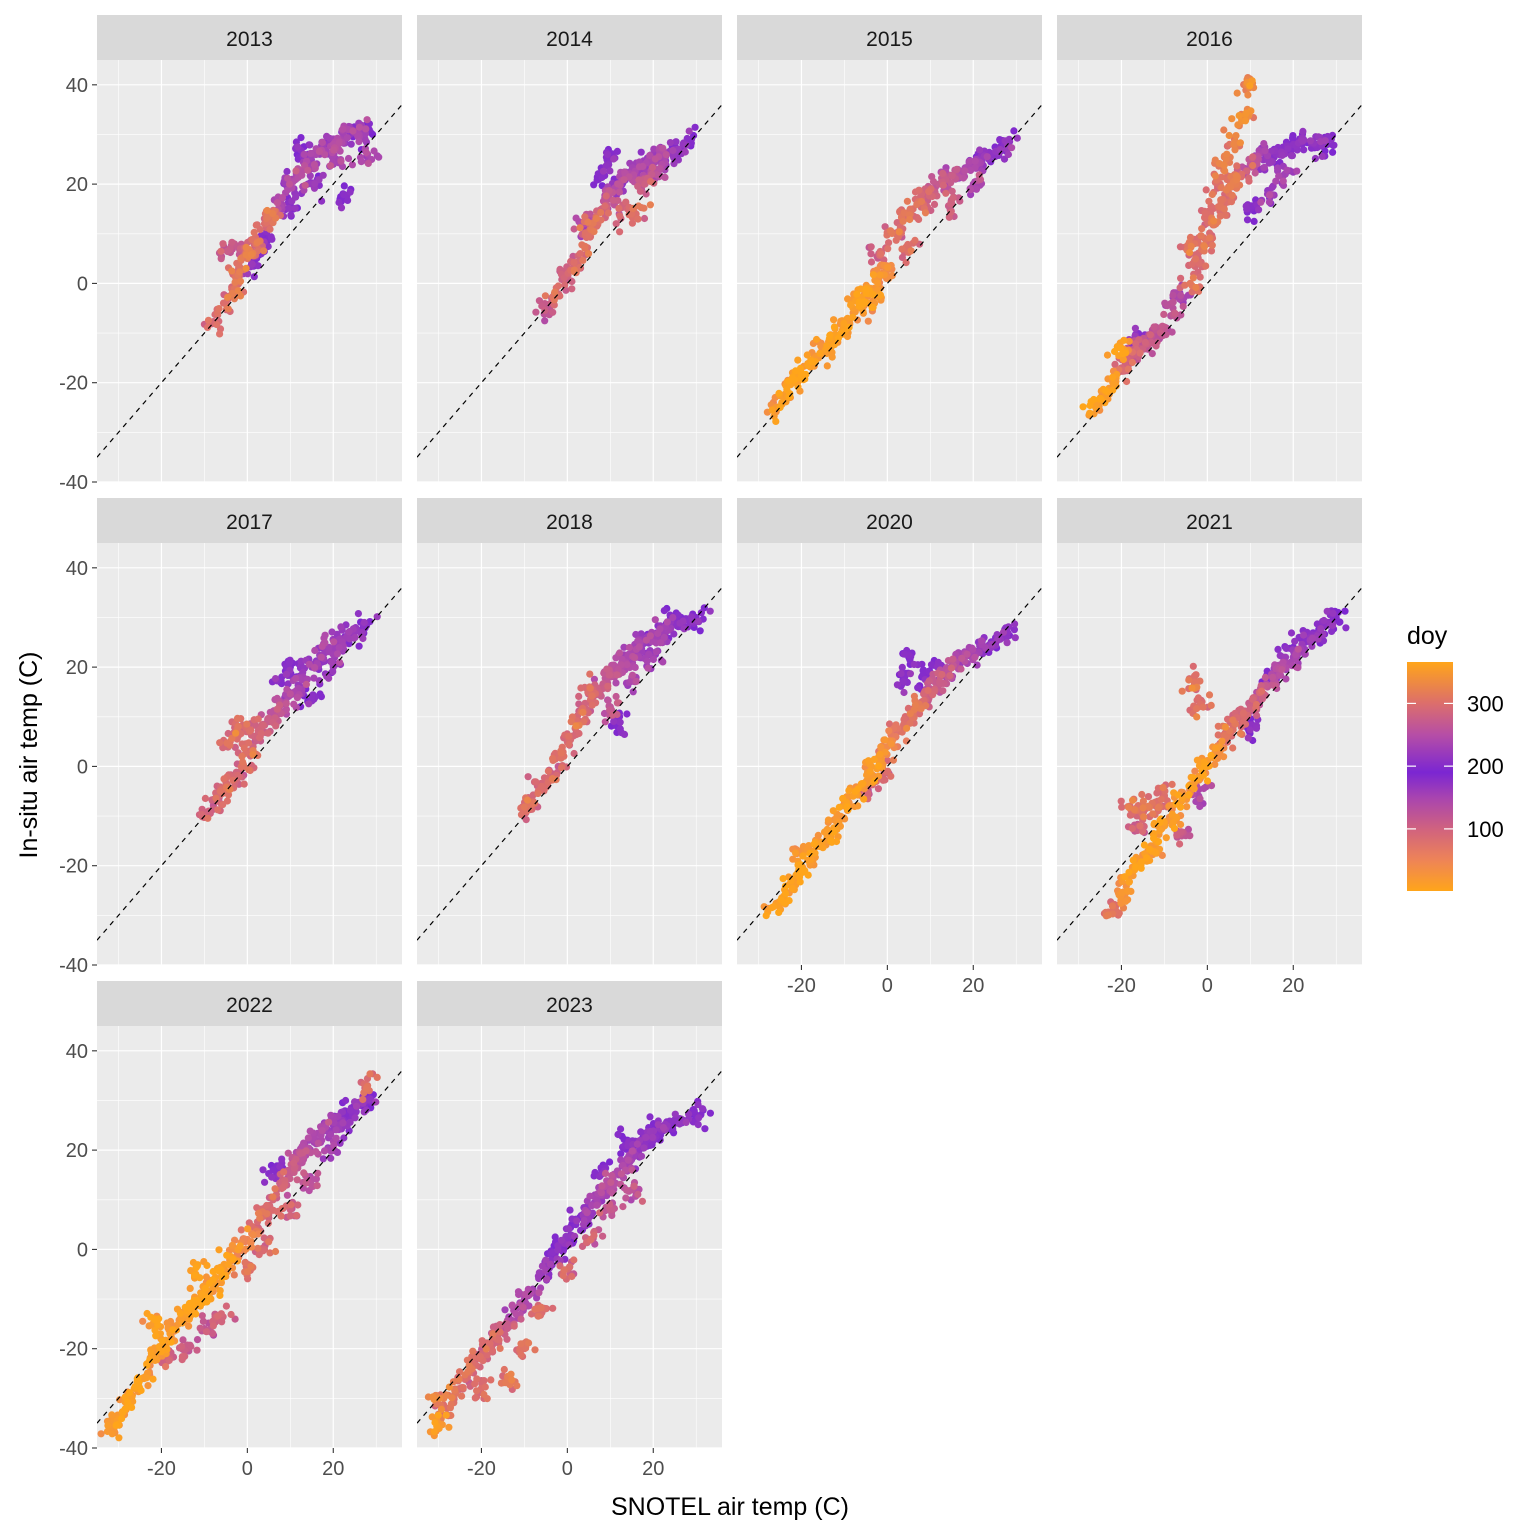 This screenshot has height=1536, width=1536. Describe the element at coordinates (73, 867) in the screenshot. I see `y-tick-label: -20` at that location.